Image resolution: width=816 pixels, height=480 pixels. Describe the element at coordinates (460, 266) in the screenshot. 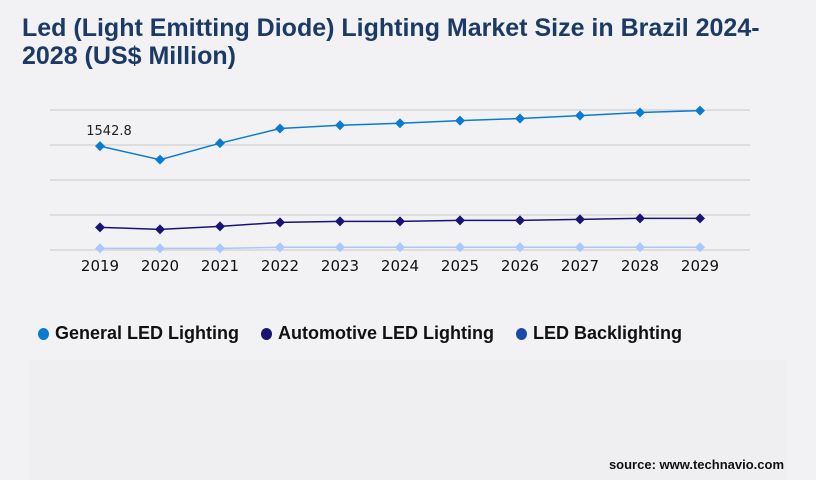

I see `x-tick-label: 2025` at that location.